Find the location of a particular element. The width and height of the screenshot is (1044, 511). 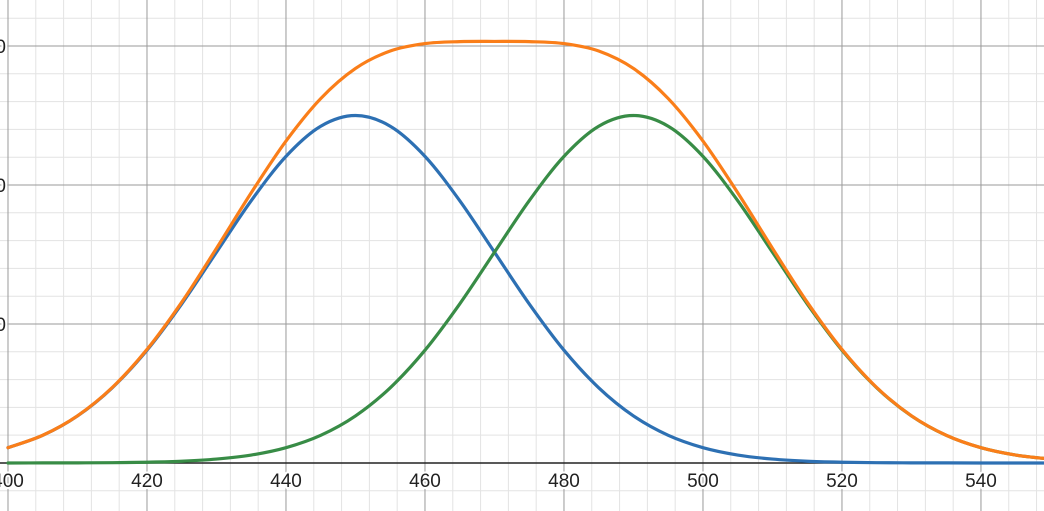

x-tick-label: 420 is located at coordinates (147, 481).